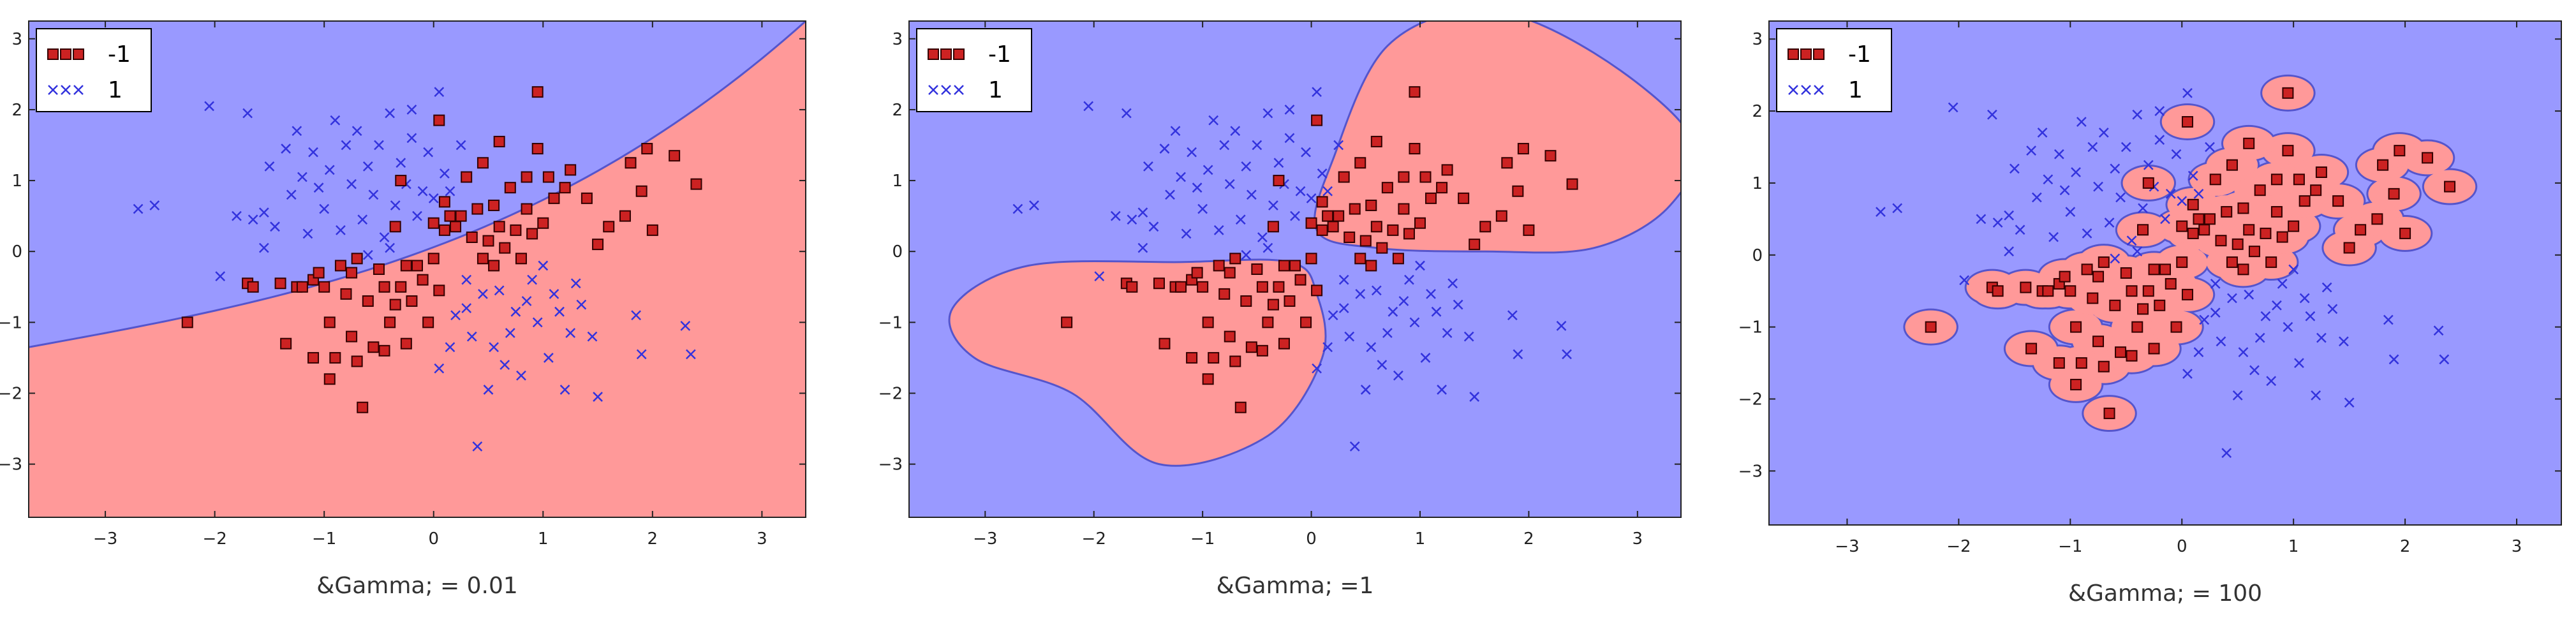 This screenshot has height=620, width=2576. Describe the element at coordinates (324, 539) in the screenshot. I see `x-tick-label: −1` at that location.